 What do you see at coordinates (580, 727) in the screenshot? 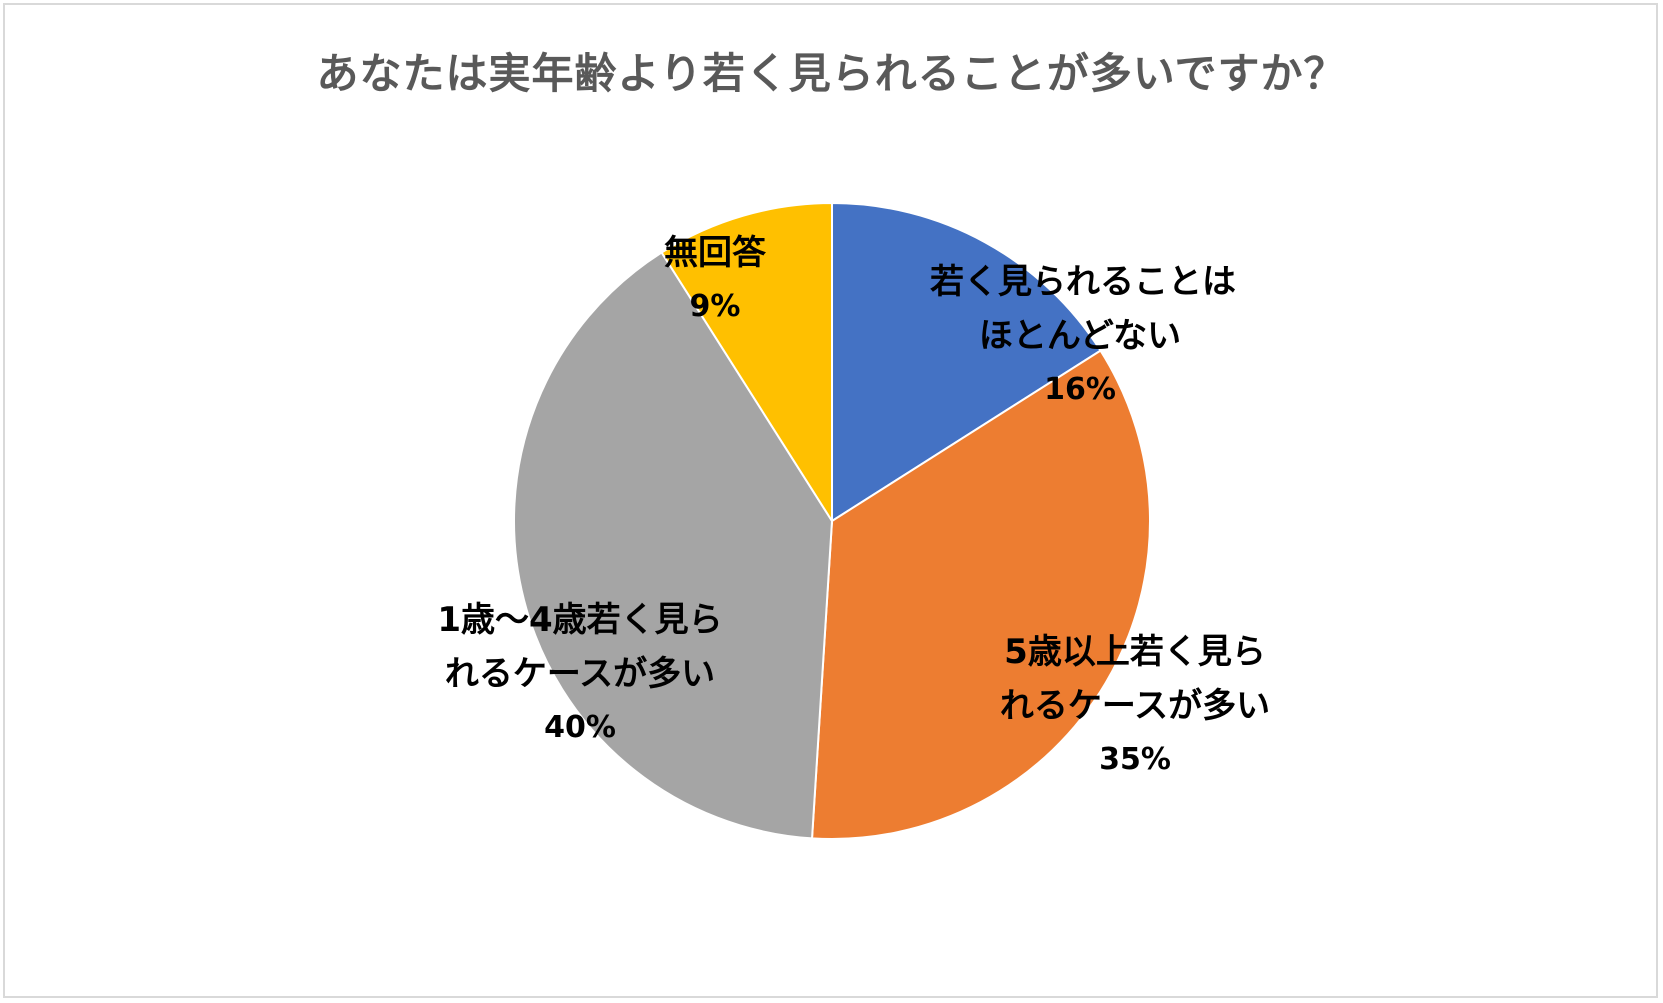
I see `slice-value-2: 40%` at bounding box center [580, 727].